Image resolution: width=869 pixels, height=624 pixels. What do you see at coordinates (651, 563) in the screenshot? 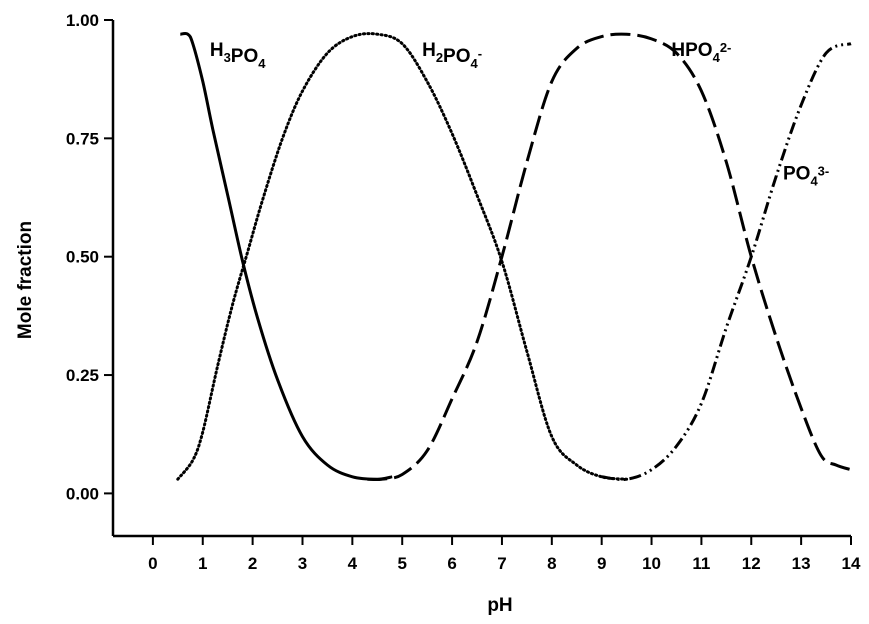
I see `x-tick-label: 10` at bounding box center [651, 563].